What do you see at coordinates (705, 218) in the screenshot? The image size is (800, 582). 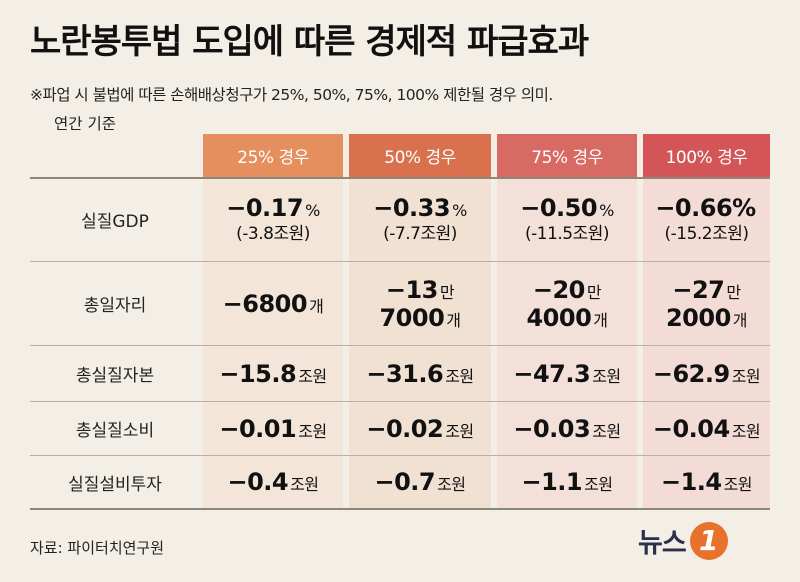 I see `table-cell: −0.66% (-15.2조원)` at bounding box center [705, 218].